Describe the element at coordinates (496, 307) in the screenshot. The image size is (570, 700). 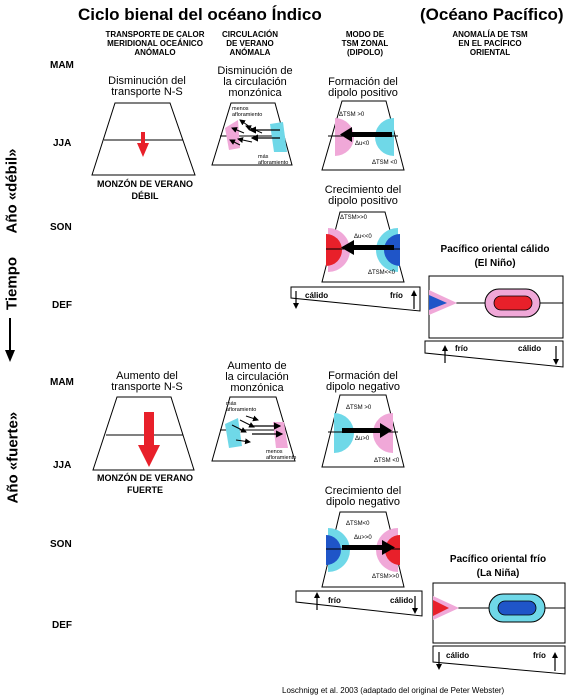
I see `pacific-warm-box` at that location.